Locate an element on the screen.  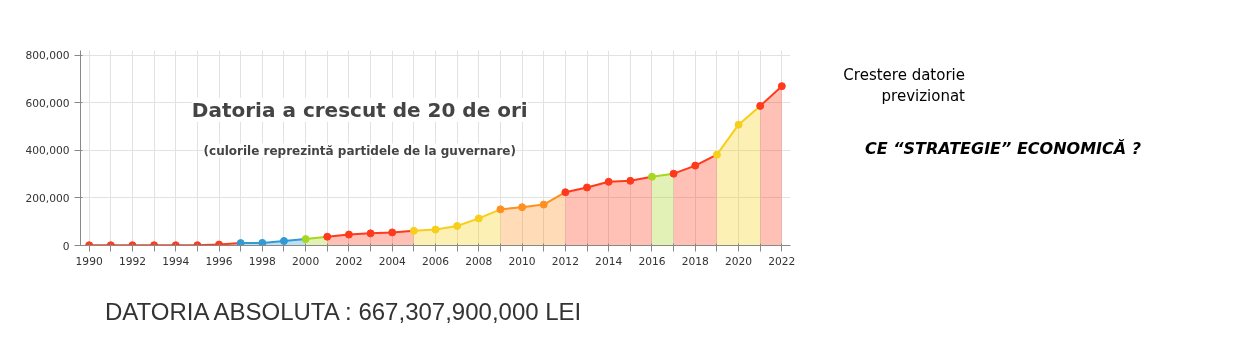
text: DATORIA ABSOLUTA : 667,307,900,000 LEI is located at coordinates (343, 312).